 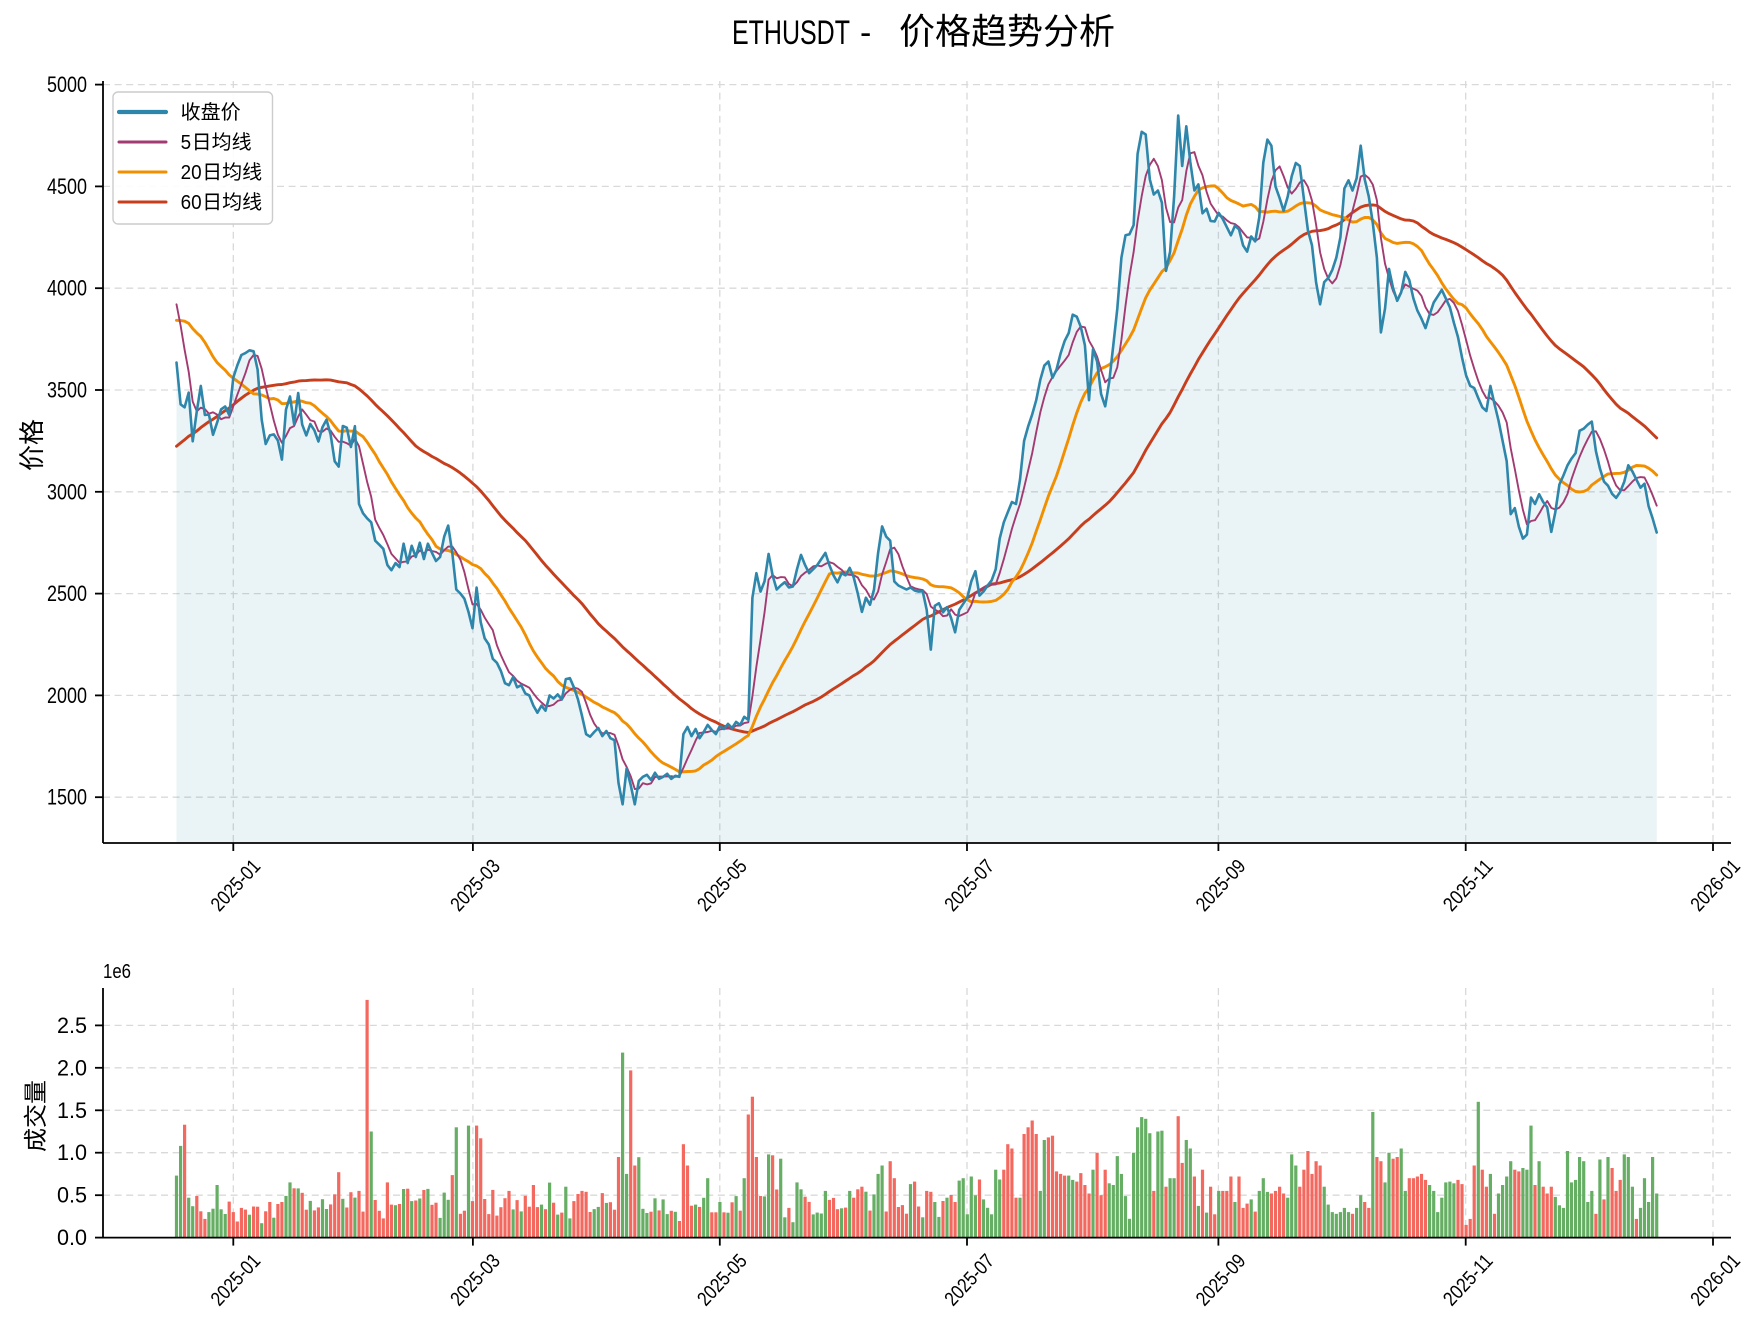 What do you see at coordinates (72, 1237) in the screenshot?
I see `svg-text: 0.0` at bounding box center [72, 1237].